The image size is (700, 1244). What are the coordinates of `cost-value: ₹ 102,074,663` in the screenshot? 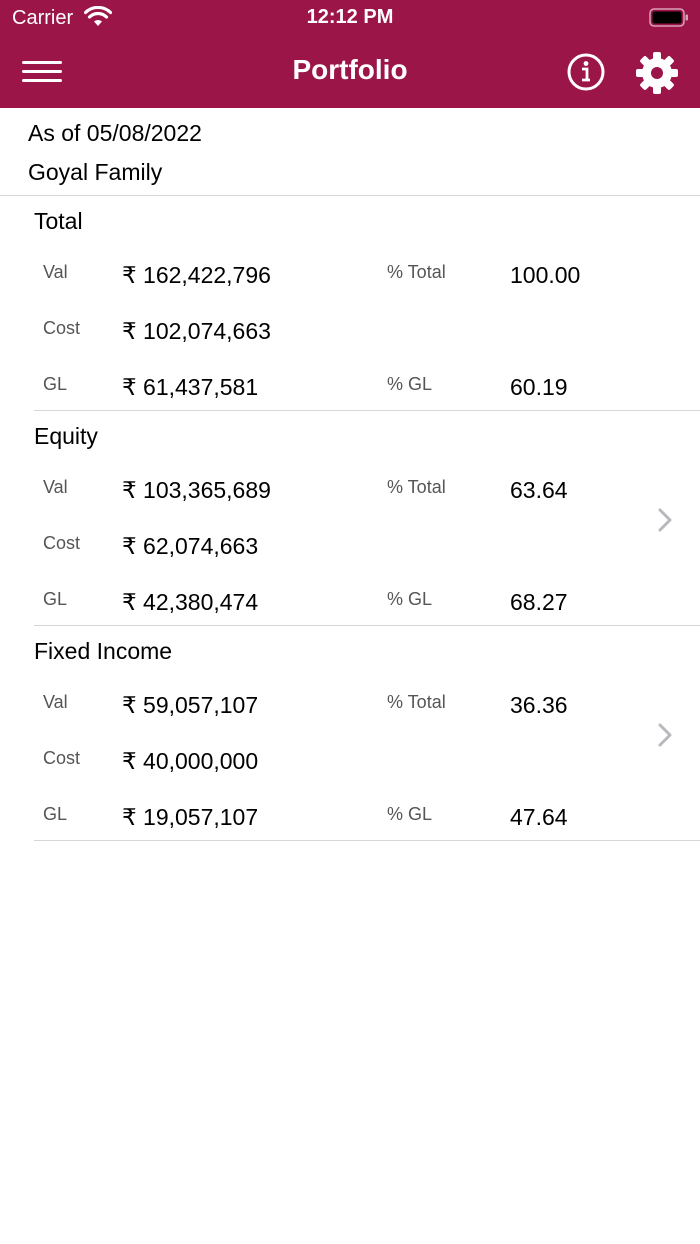 It's located at (196, 331).